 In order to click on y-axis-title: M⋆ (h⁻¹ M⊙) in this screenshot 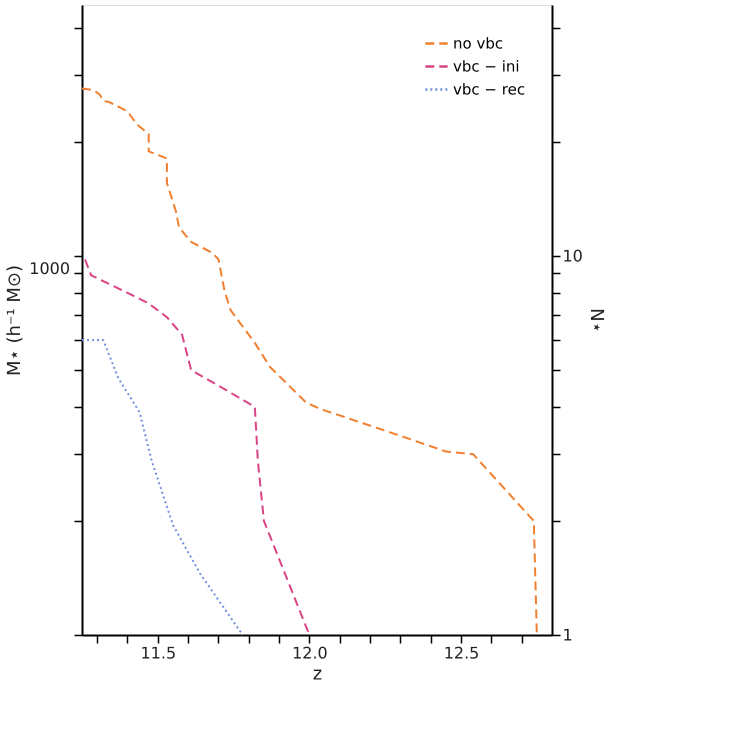, I will do `click(14, 320)`.